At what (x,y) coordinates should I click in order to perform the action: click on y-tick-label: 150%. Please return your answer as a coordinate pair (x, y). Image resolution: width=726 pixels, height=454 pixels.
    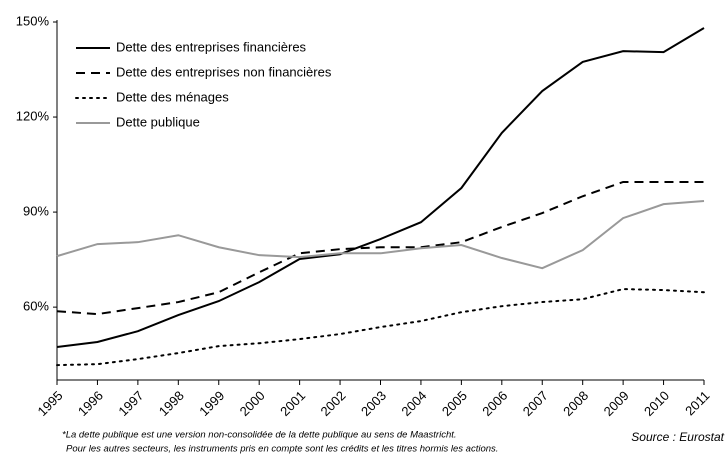
    Looking at the image, I should click on (33, 20).